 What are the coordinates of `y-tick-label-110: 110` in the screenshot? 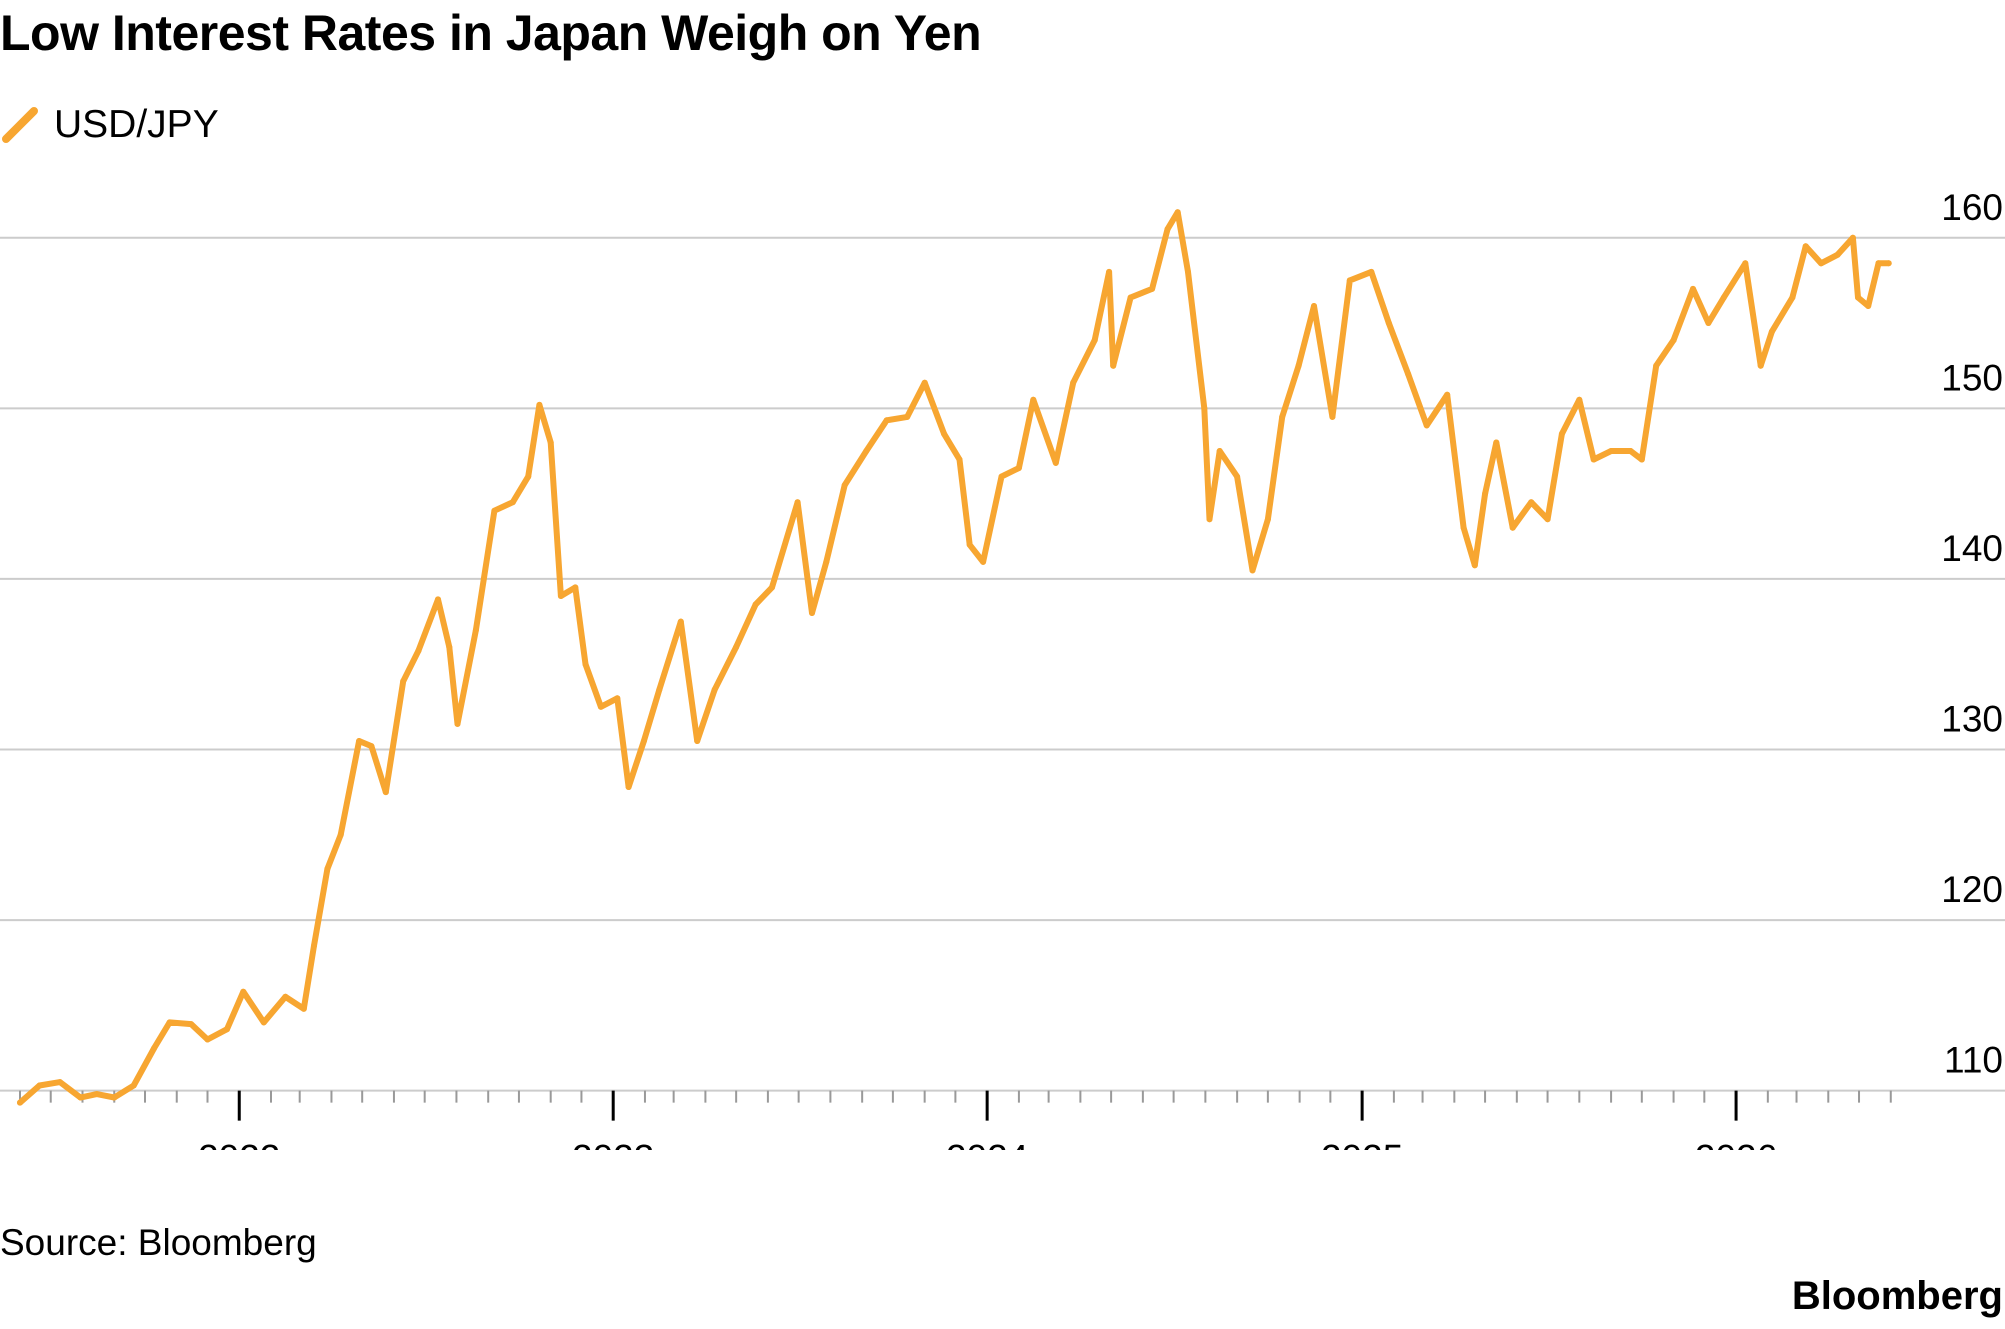 It's located at (1973, 1060).